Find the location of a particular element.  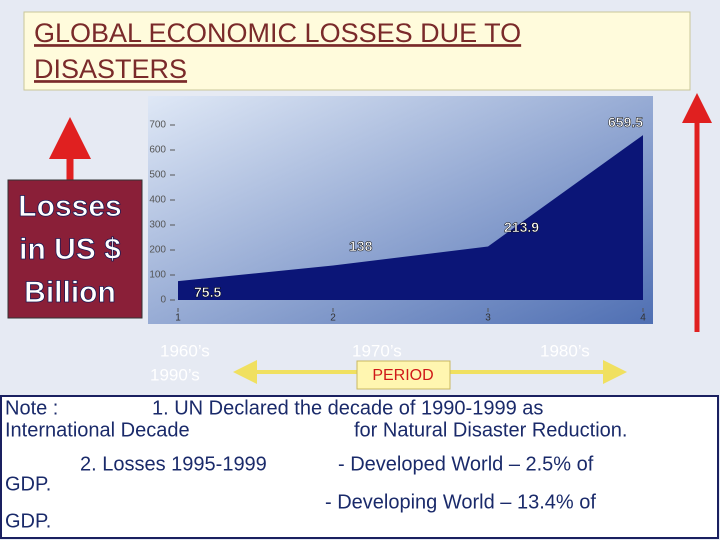

note-text: International Decade is located at coordinates (97, 430).